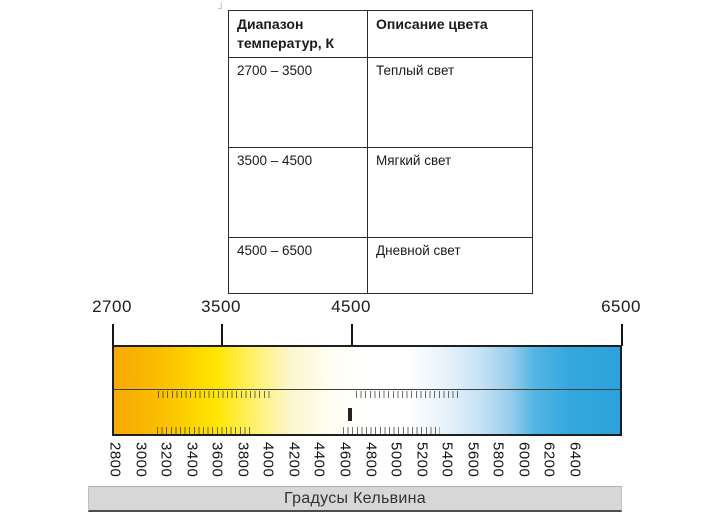  Describe the element at coordinates (192, 460) in the screenshot. I see `kelvin-tick-label: 3400` at that location.